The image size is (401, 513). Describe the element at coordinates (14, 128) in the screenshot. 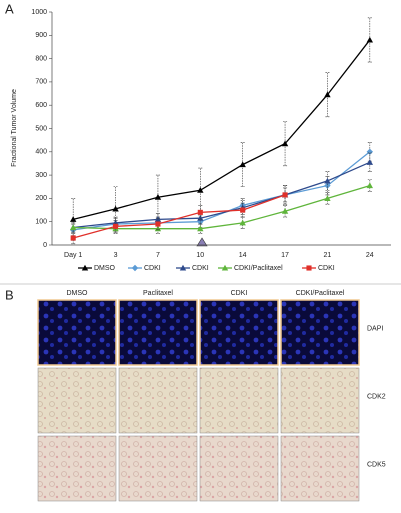

I see `y-axis-label: Fractional Tumor Volume` at that location.